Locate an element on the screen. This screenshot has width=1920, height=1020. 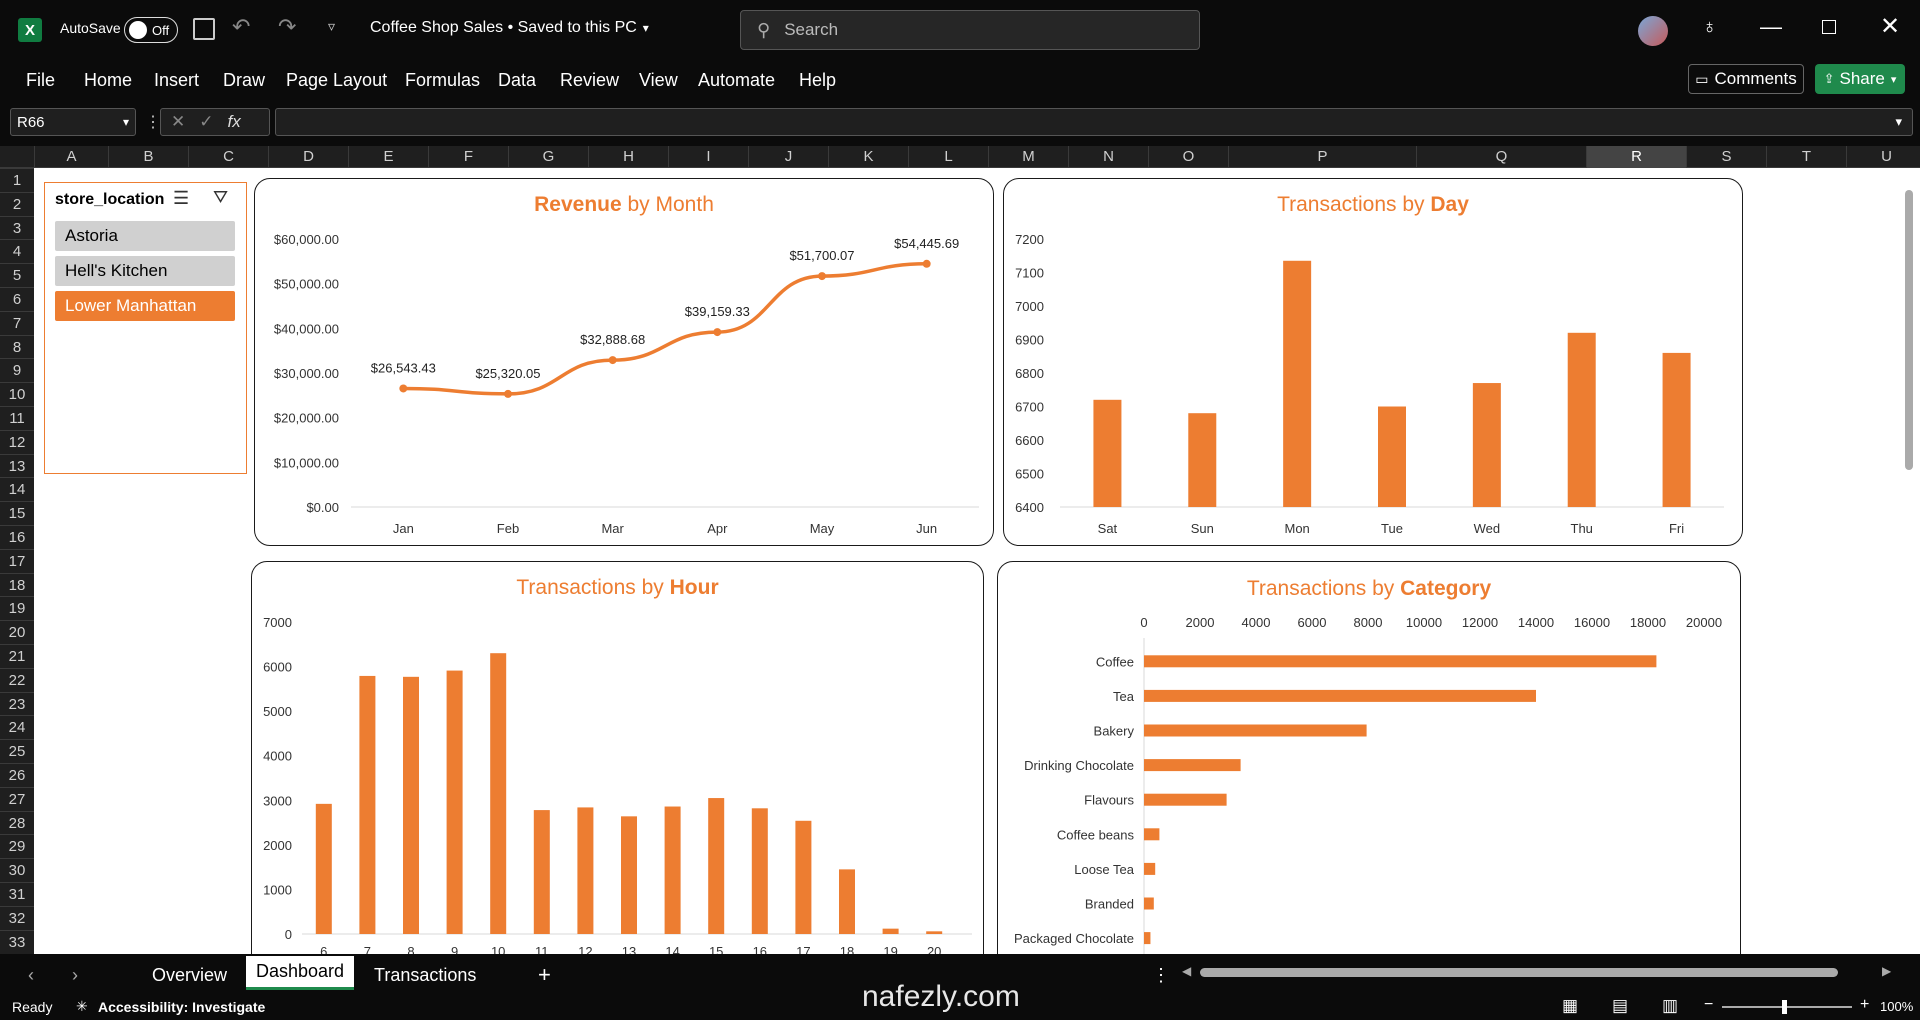
row-header-11: 11 is located at coordinates (17, 418).